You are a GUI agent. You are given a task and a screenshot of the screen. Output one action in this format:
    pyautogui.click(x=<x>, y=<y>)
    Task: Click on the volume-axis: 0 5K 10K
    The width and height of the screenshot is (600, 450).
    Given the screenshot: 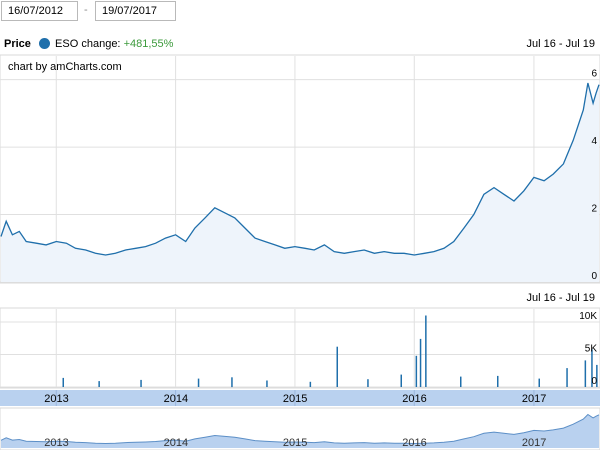 What is the action you would take?
    pyautogui.click(x=588, y=349)
    